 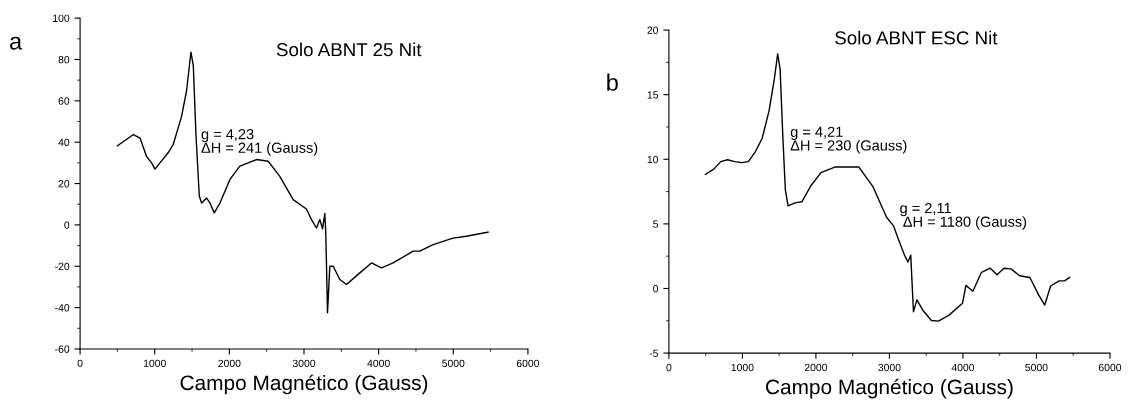 What do you see at coordinates (64, 59) in the screenshot?
I see `y-tick-label: 80` at bounding box center [64, 59].